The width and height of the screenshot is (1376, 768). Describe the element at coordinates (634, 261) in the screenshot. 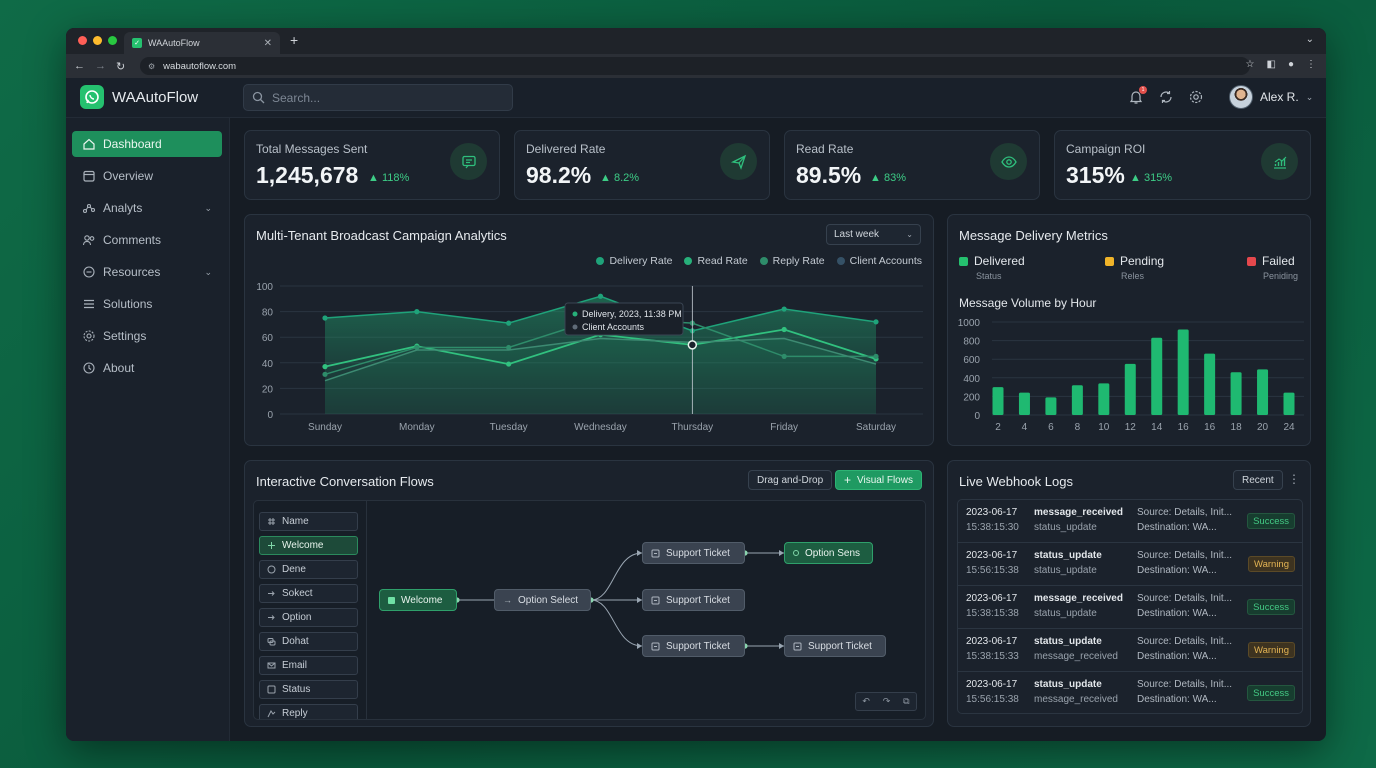

I see `legend-delivery-rate: Delivery Rate` at that location.